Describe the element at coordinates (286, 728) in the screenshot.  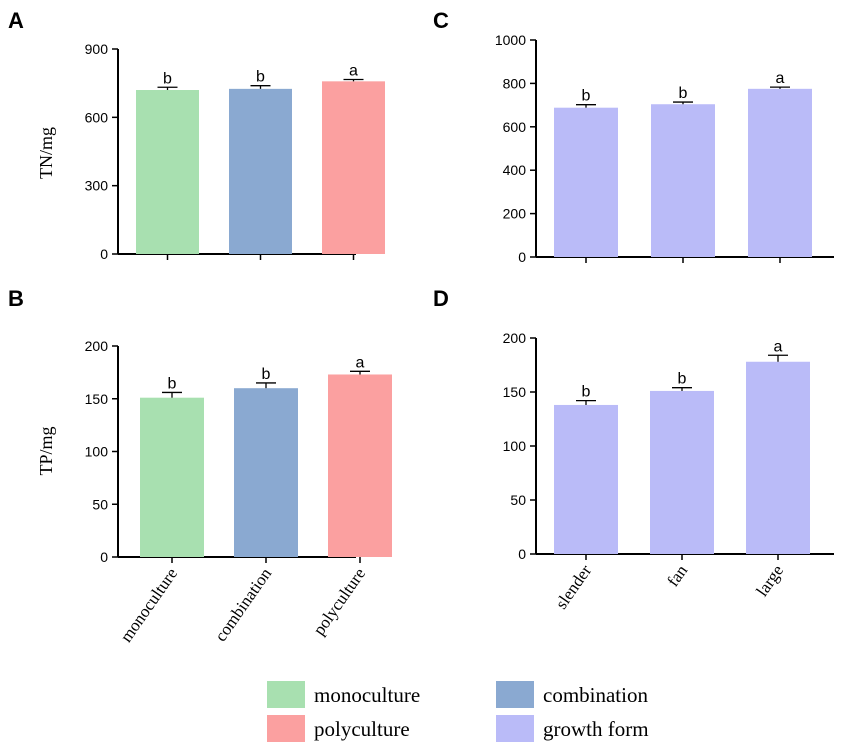
I see `legend-swatch-polyculture` at that location.